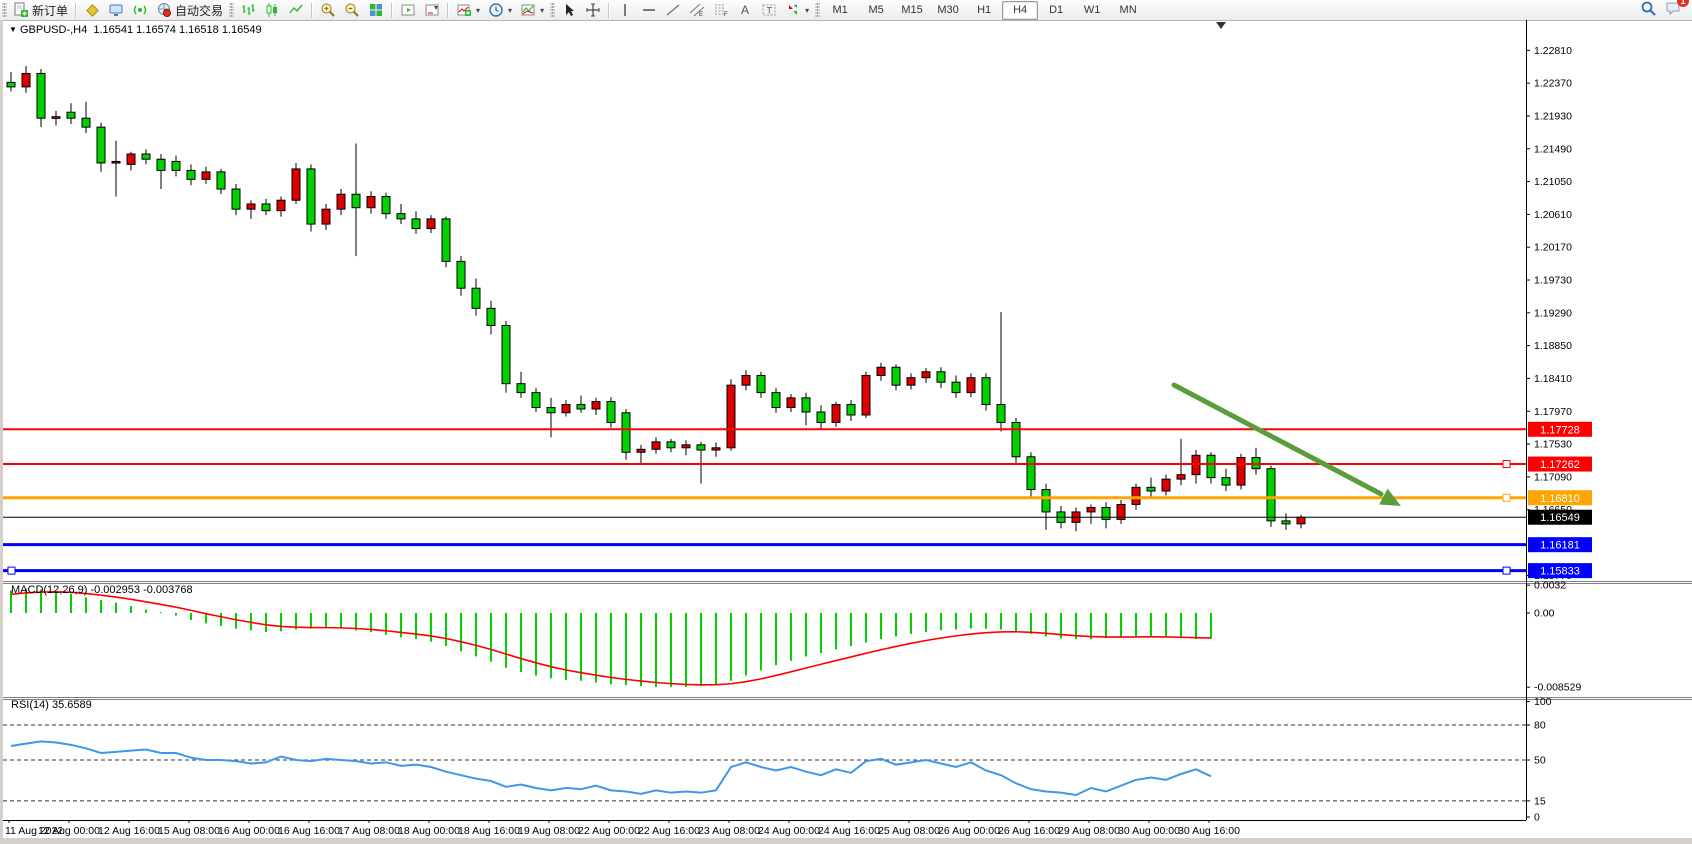 This screenshot has width=1692, height=844. I want to click on rsi-tick-label: 15, so click(1540, 801).